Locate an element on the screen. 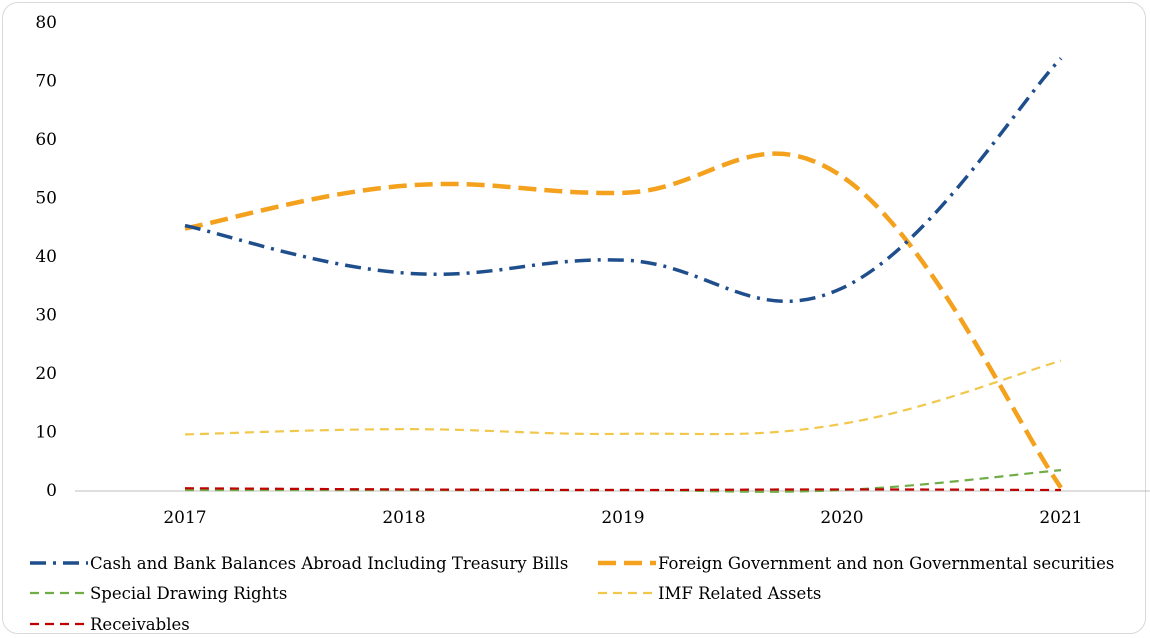 This screenshot has width=1150, height=638. y-tick-label: 40 is located at coordinates (46, 257).